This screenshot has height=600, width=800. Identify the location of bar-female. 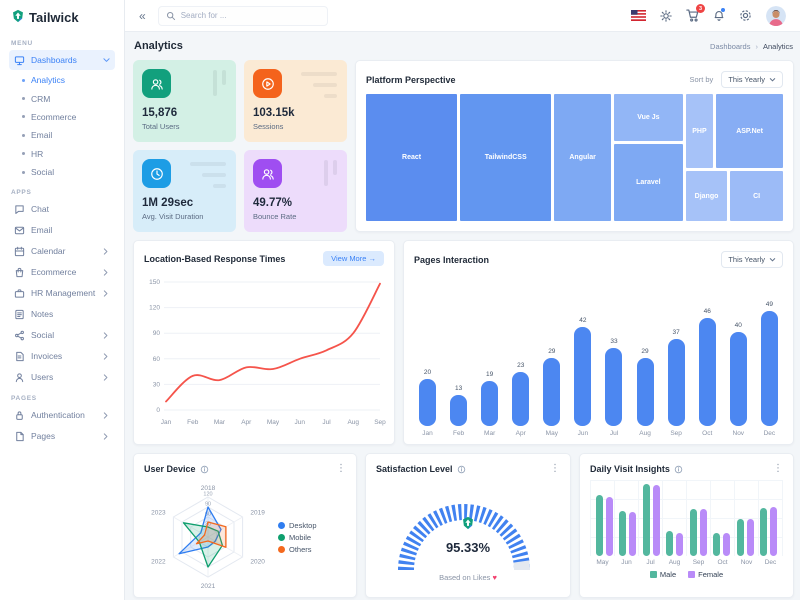
(750, 537).